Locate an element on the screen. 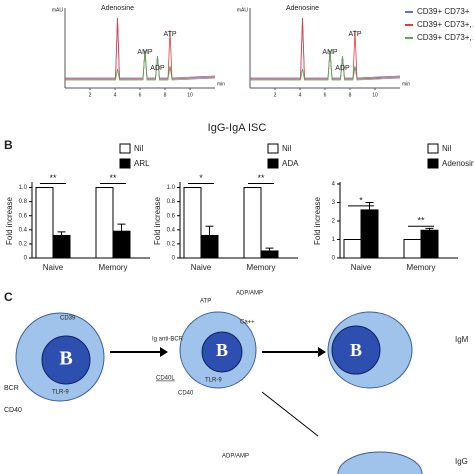  section-title: IgG-IgA ISC is located at coordinates (237, 128).